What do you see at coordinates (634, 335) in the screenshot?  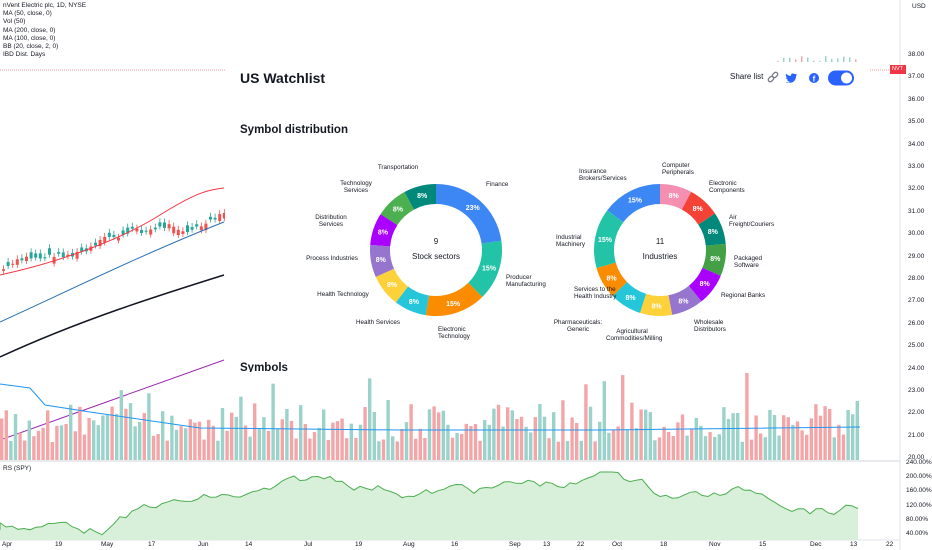 I see `segment-label: Agricultural Commodities/Milling` at bounding box center [634, 335].